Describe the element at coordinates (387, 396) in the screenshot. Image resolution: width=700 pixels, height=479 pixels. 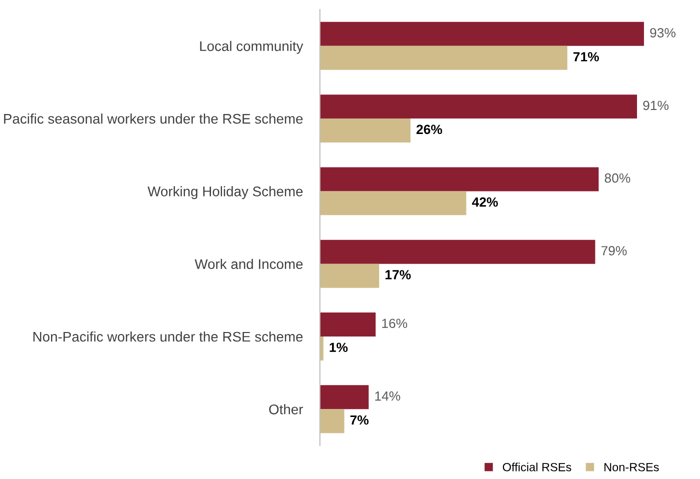
I see `data-label: 14%` at that location.